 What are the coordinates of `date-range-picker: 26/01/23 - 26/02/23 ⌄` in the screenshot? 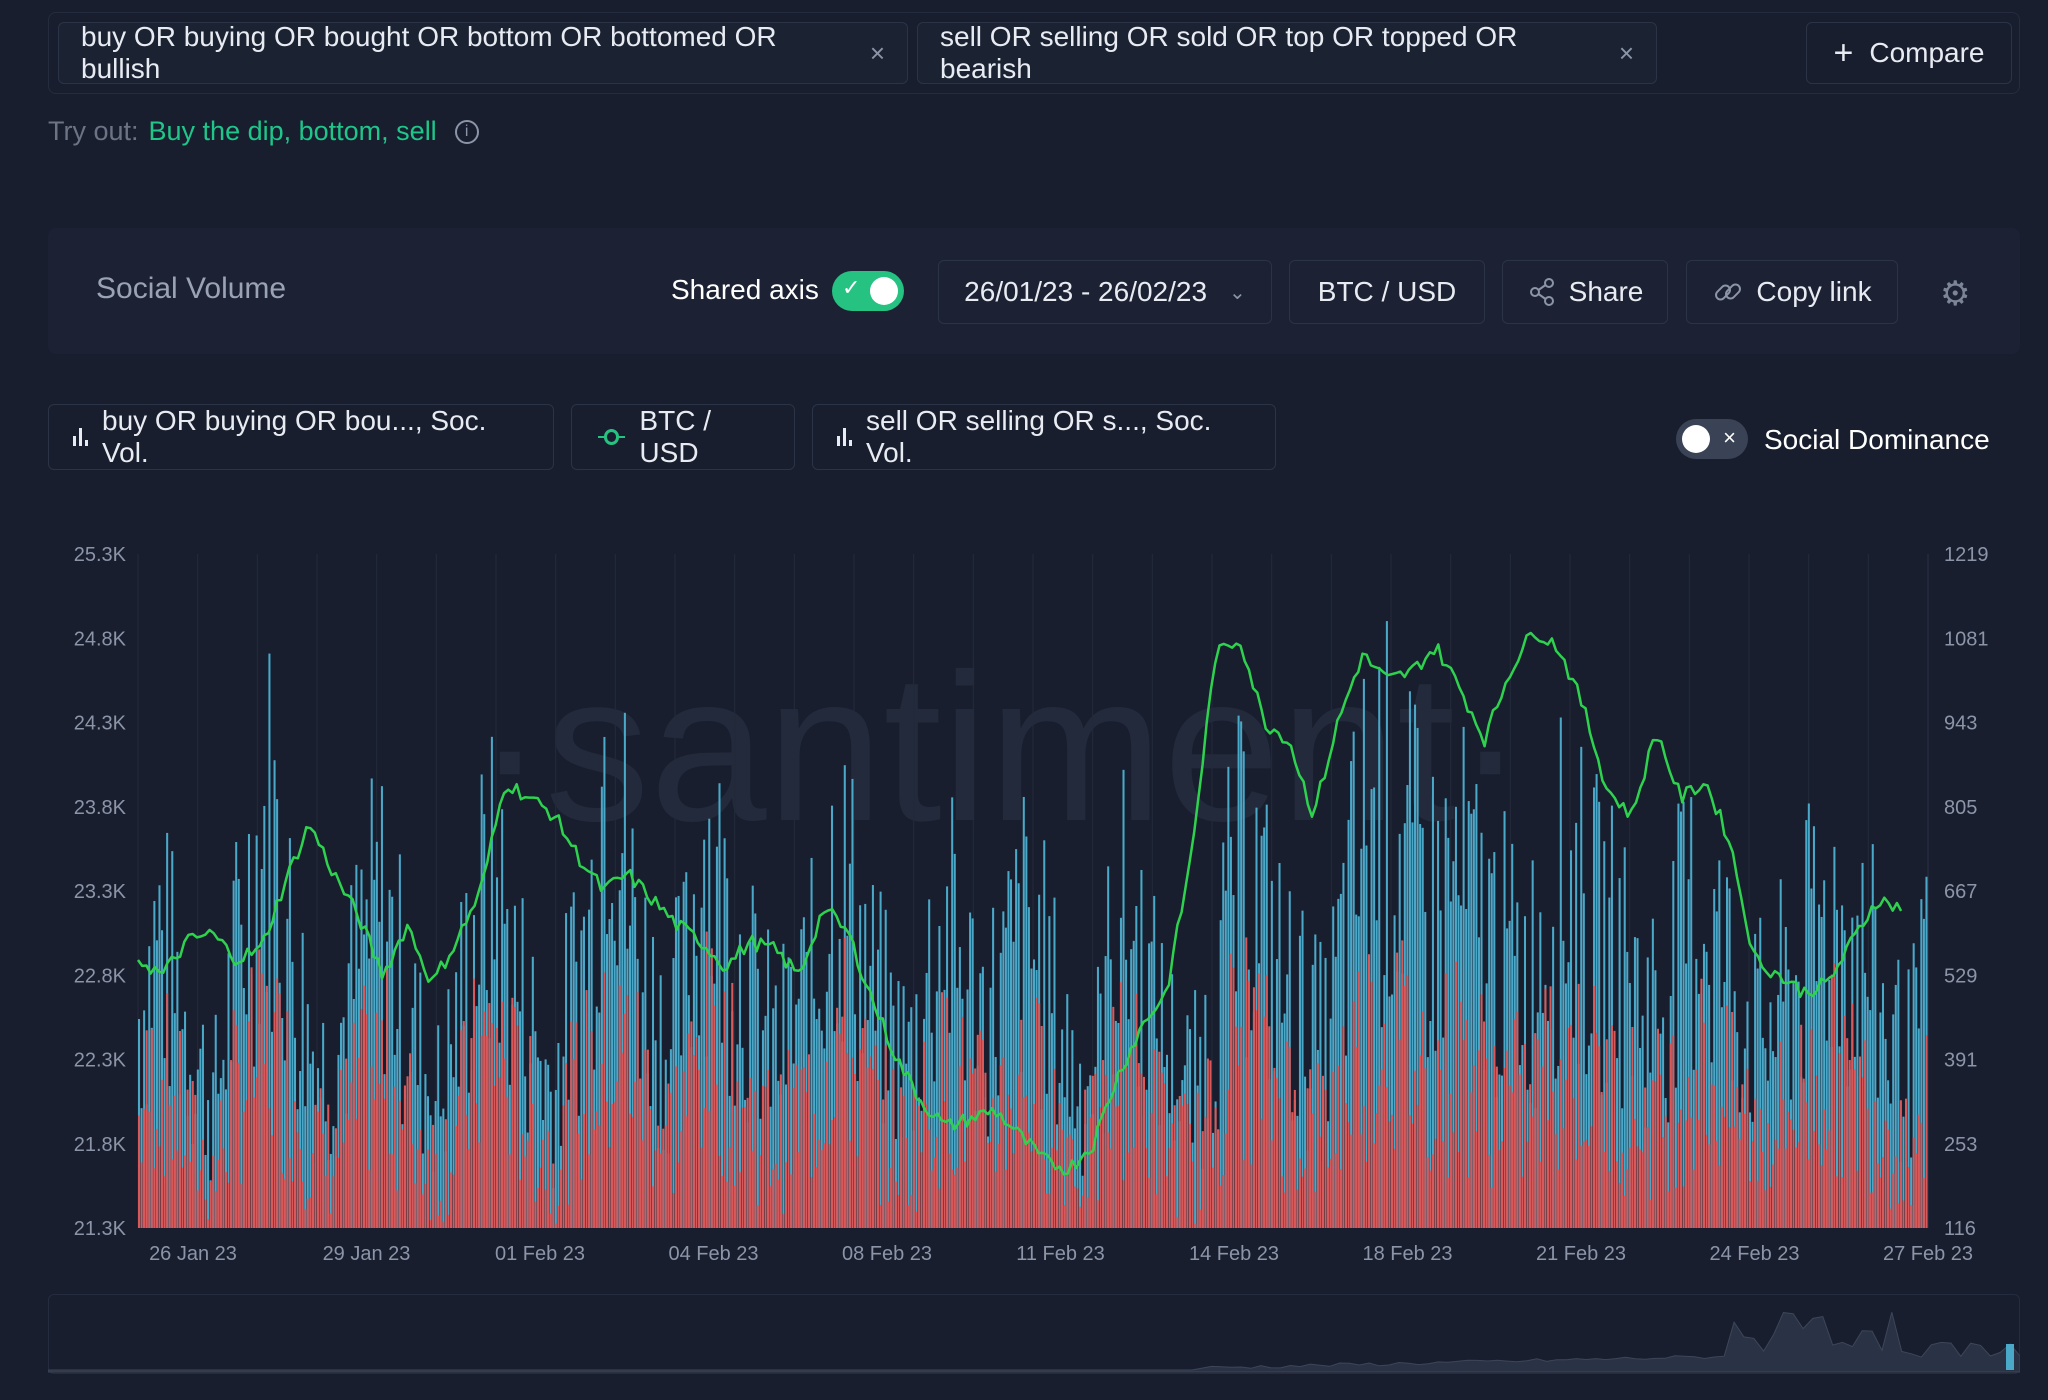 It's located at (1105, 292).